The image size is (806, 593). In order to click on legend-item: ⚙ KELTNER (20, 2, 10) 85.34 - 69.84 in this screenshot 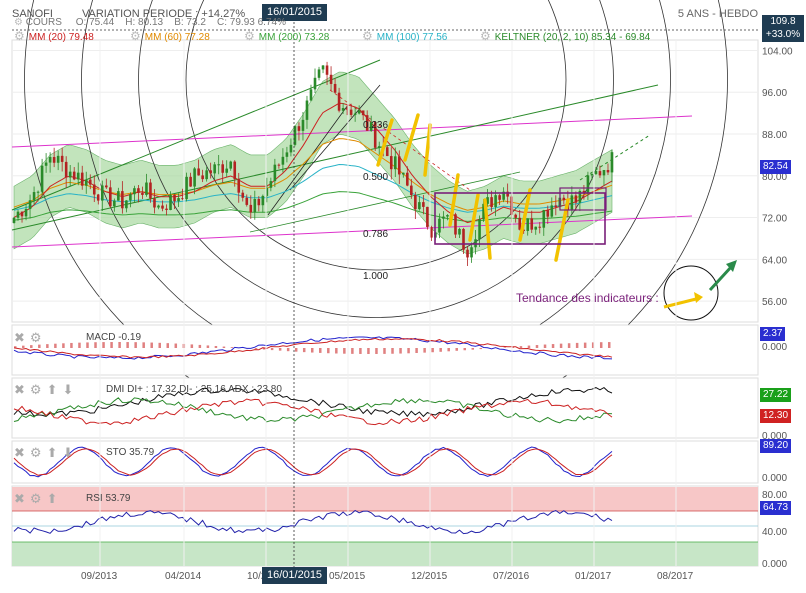, I will do `click(565, 36)`.